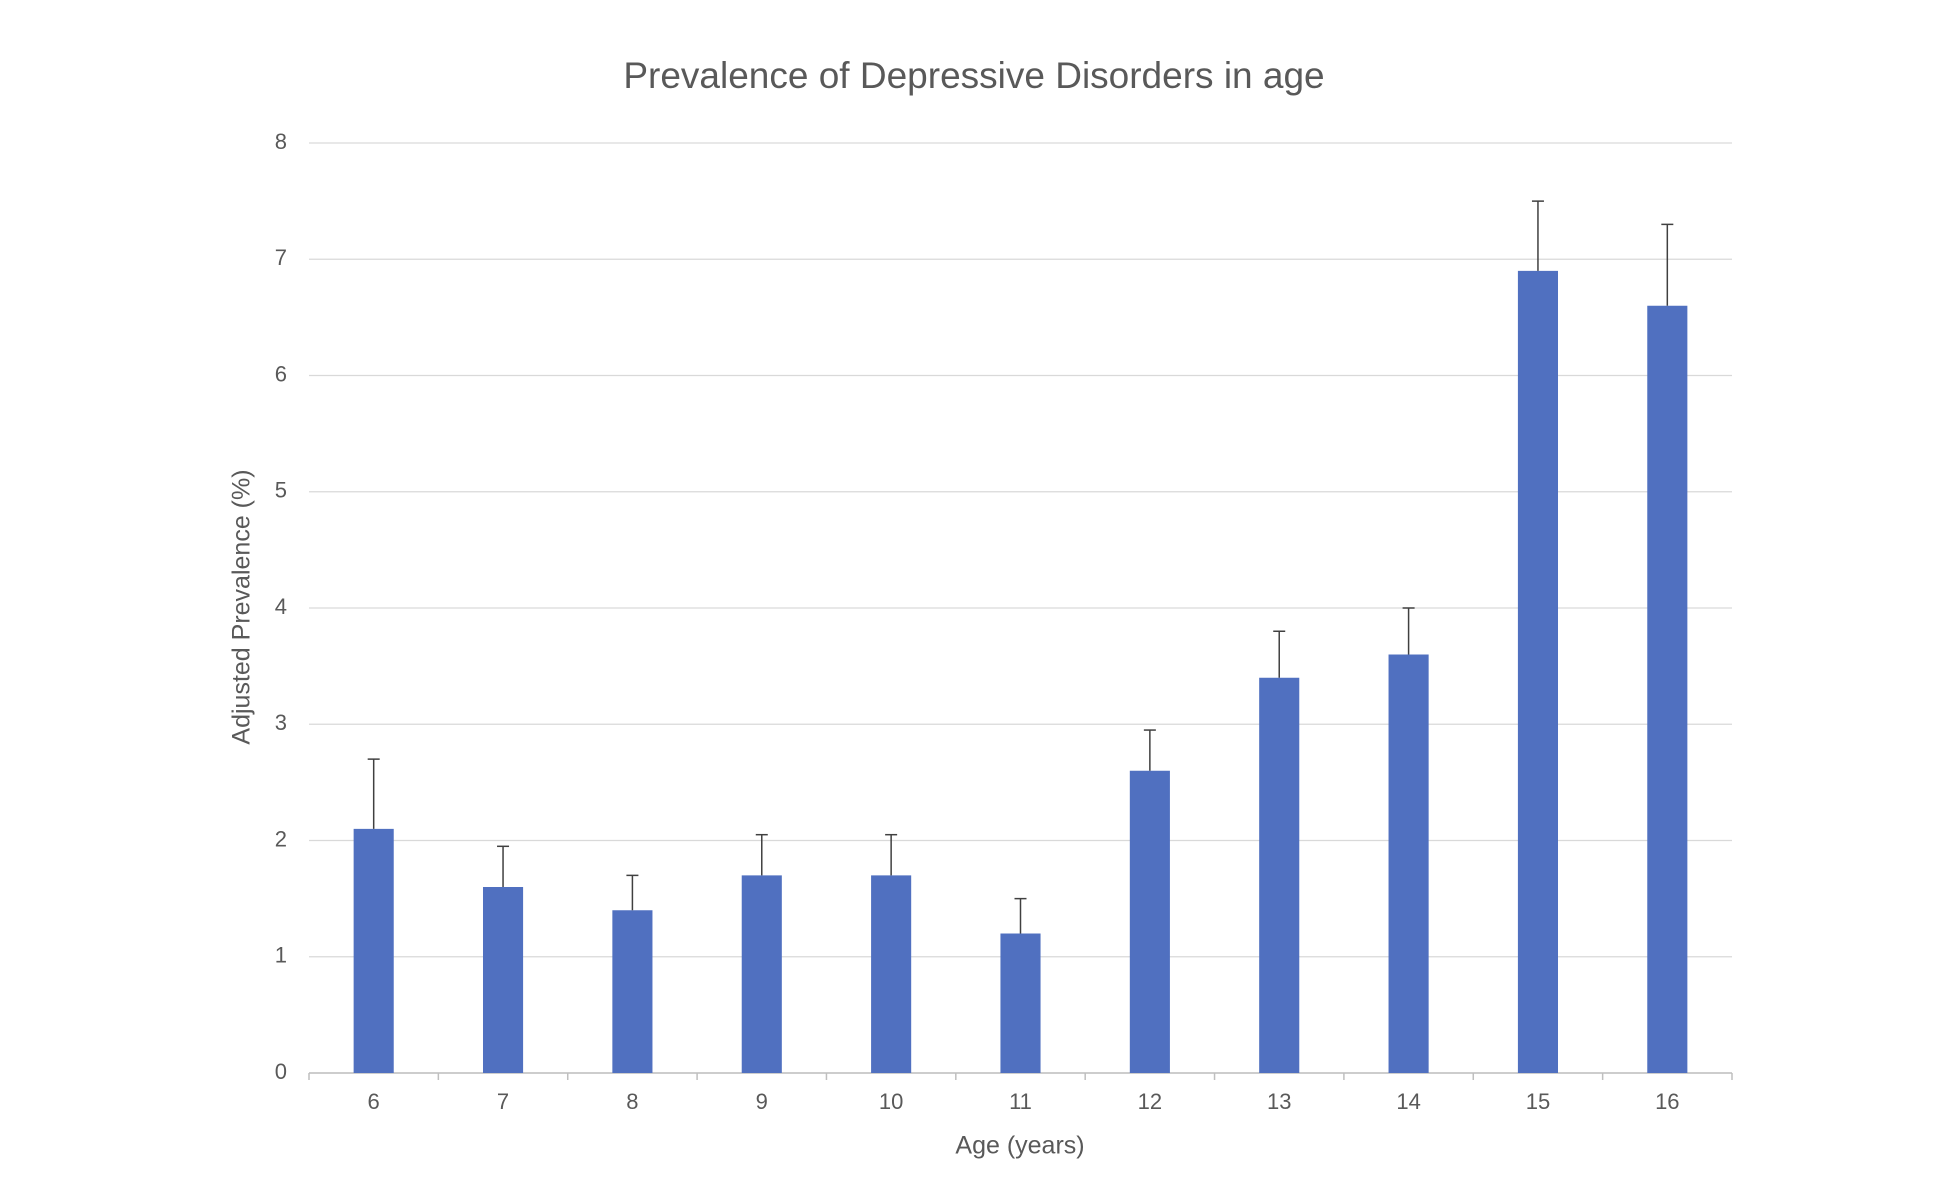 Image resolution: width=1960 pixels, height=1202 pixels. Describe the element at coordinates (632, 1101) in the screenshot. I see `x-tick-label: 8` at that location.